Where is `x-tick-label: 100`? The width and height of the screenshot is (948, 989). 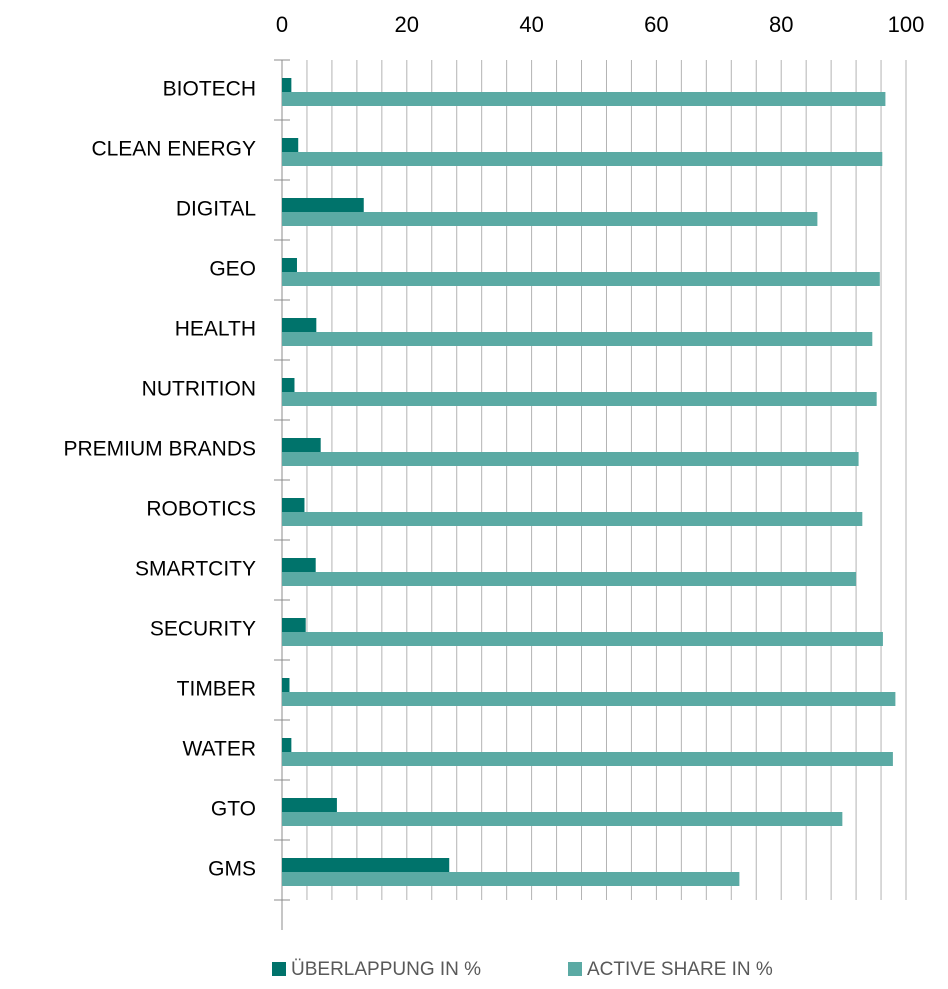
x-tick-label: 100 is located at coordinates (906, 24).